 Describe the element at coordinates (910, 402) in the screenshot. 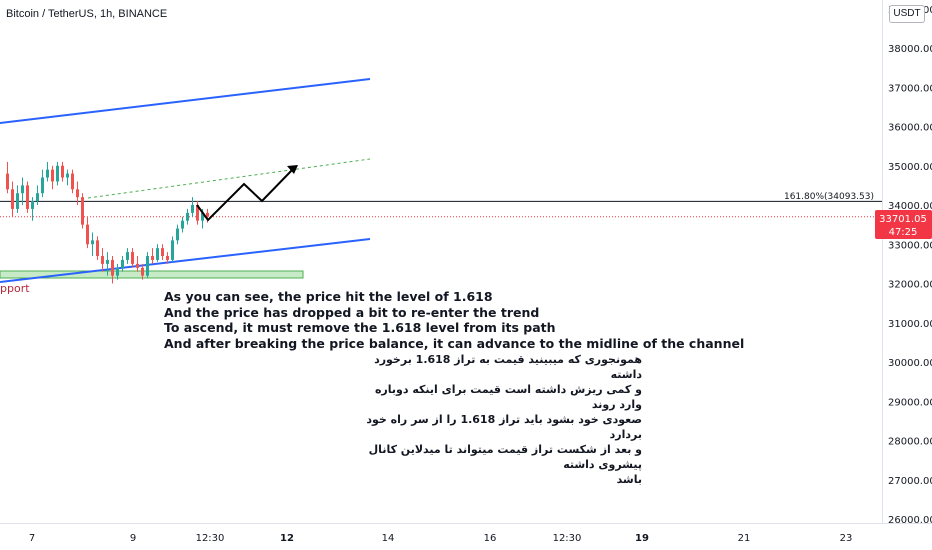

I see `price-tick-label: 29000.00` at that location.